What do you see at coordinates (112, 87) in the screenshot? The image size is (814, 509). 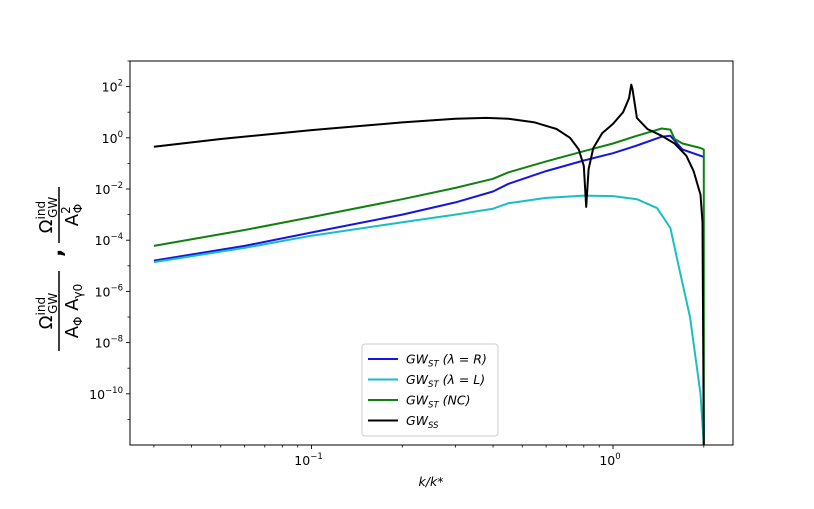 I see `y-tick-label: 10²` at bounding box center [112, 87].